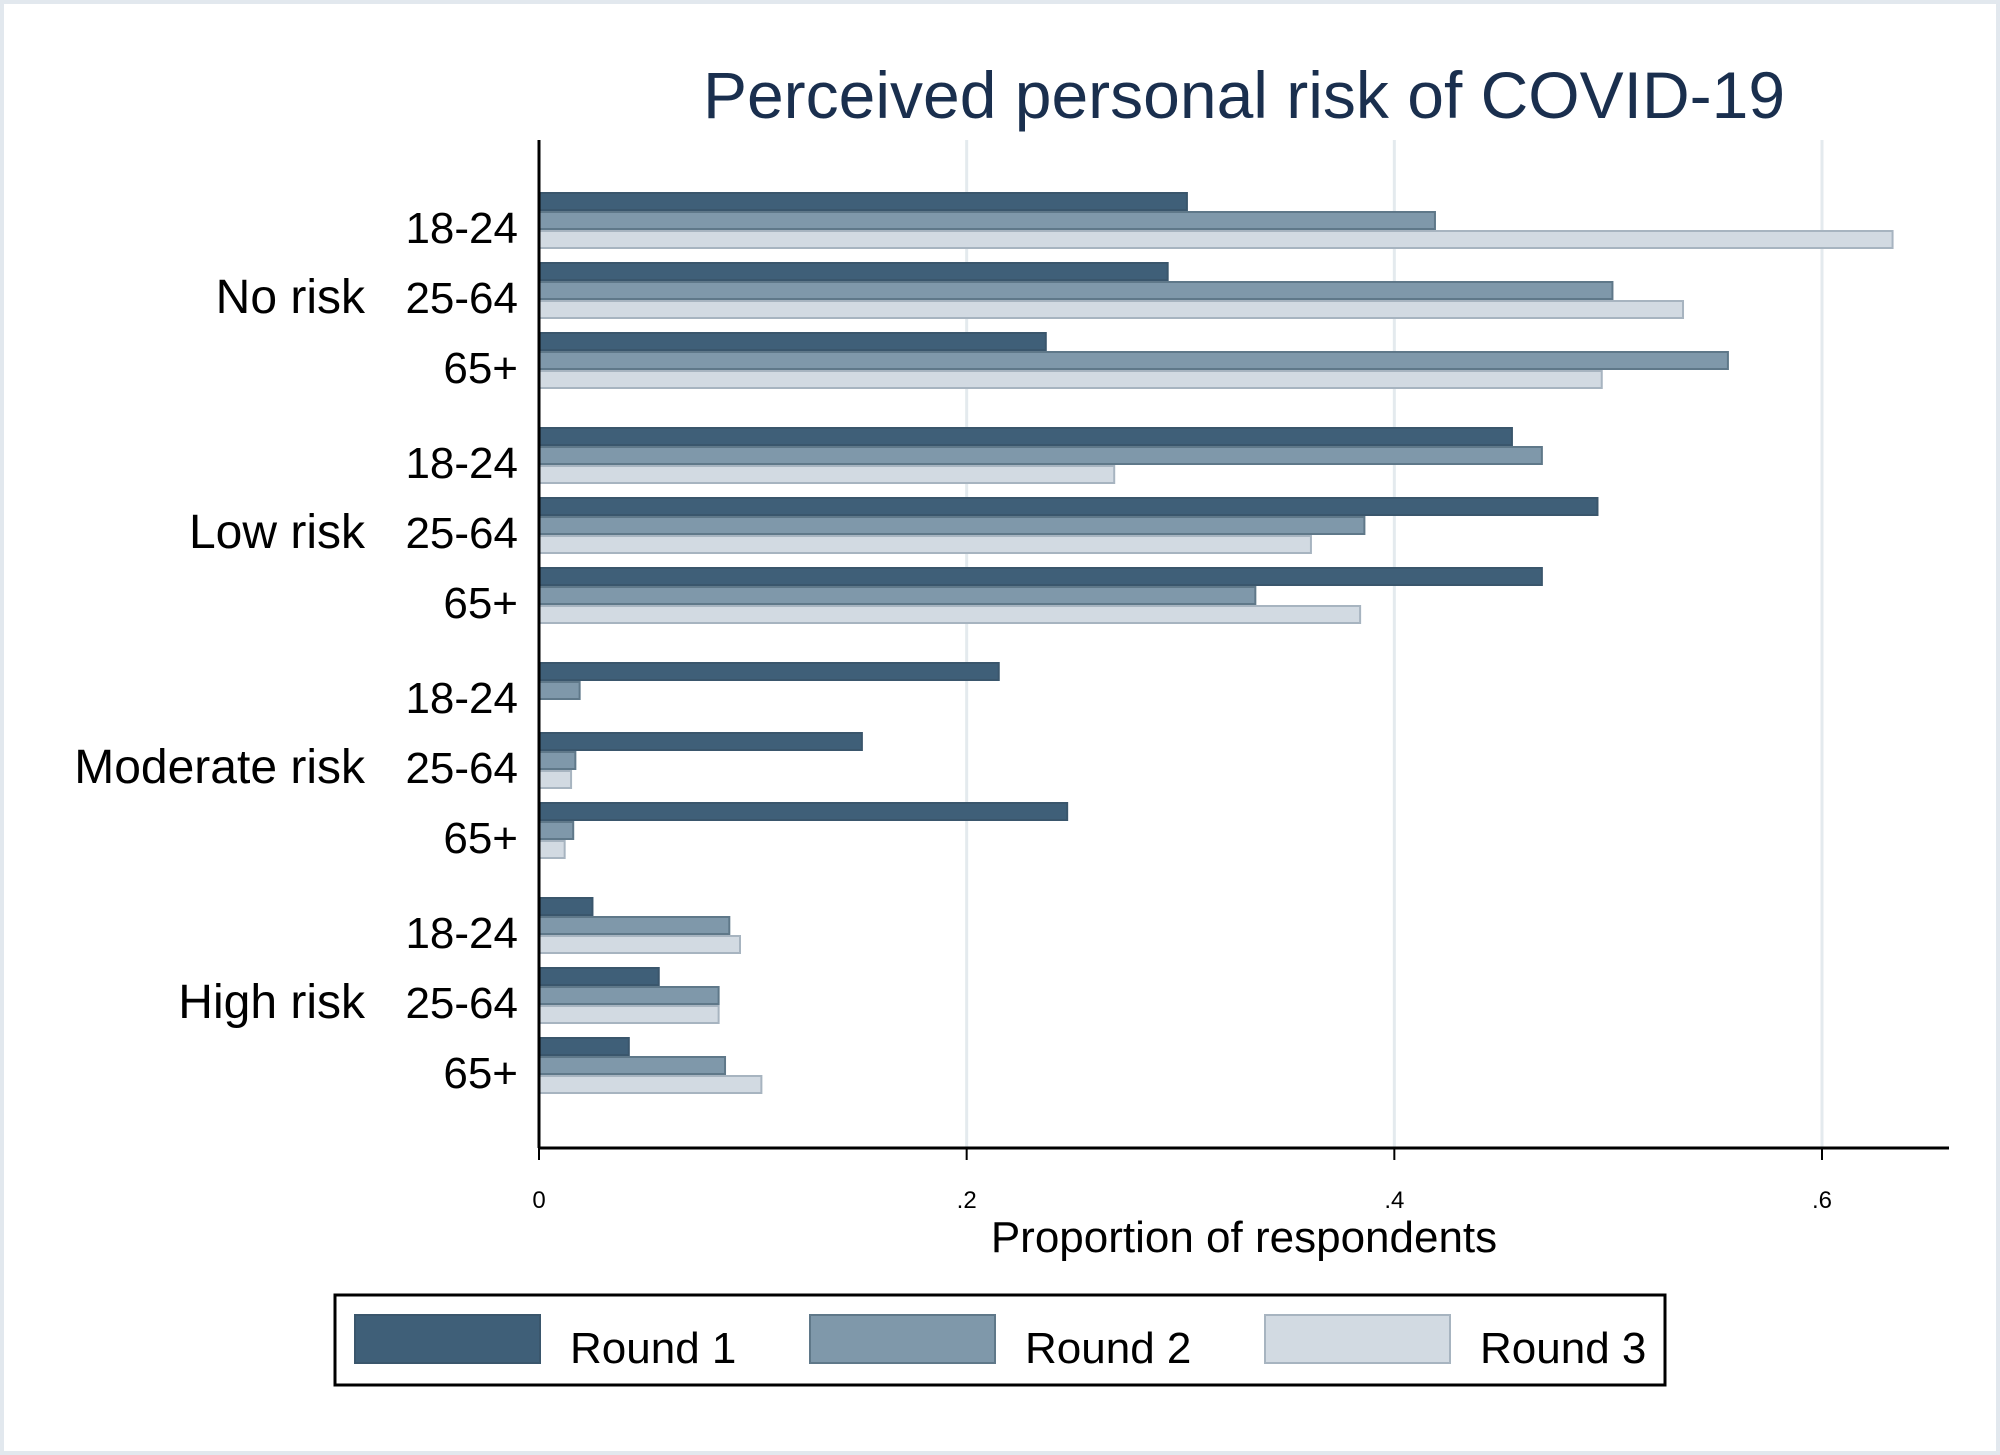 Image resolution: width=2000 pixels, height=1455 pixels. I want to click on age-label-1-2: 65+, so click(480, 603).